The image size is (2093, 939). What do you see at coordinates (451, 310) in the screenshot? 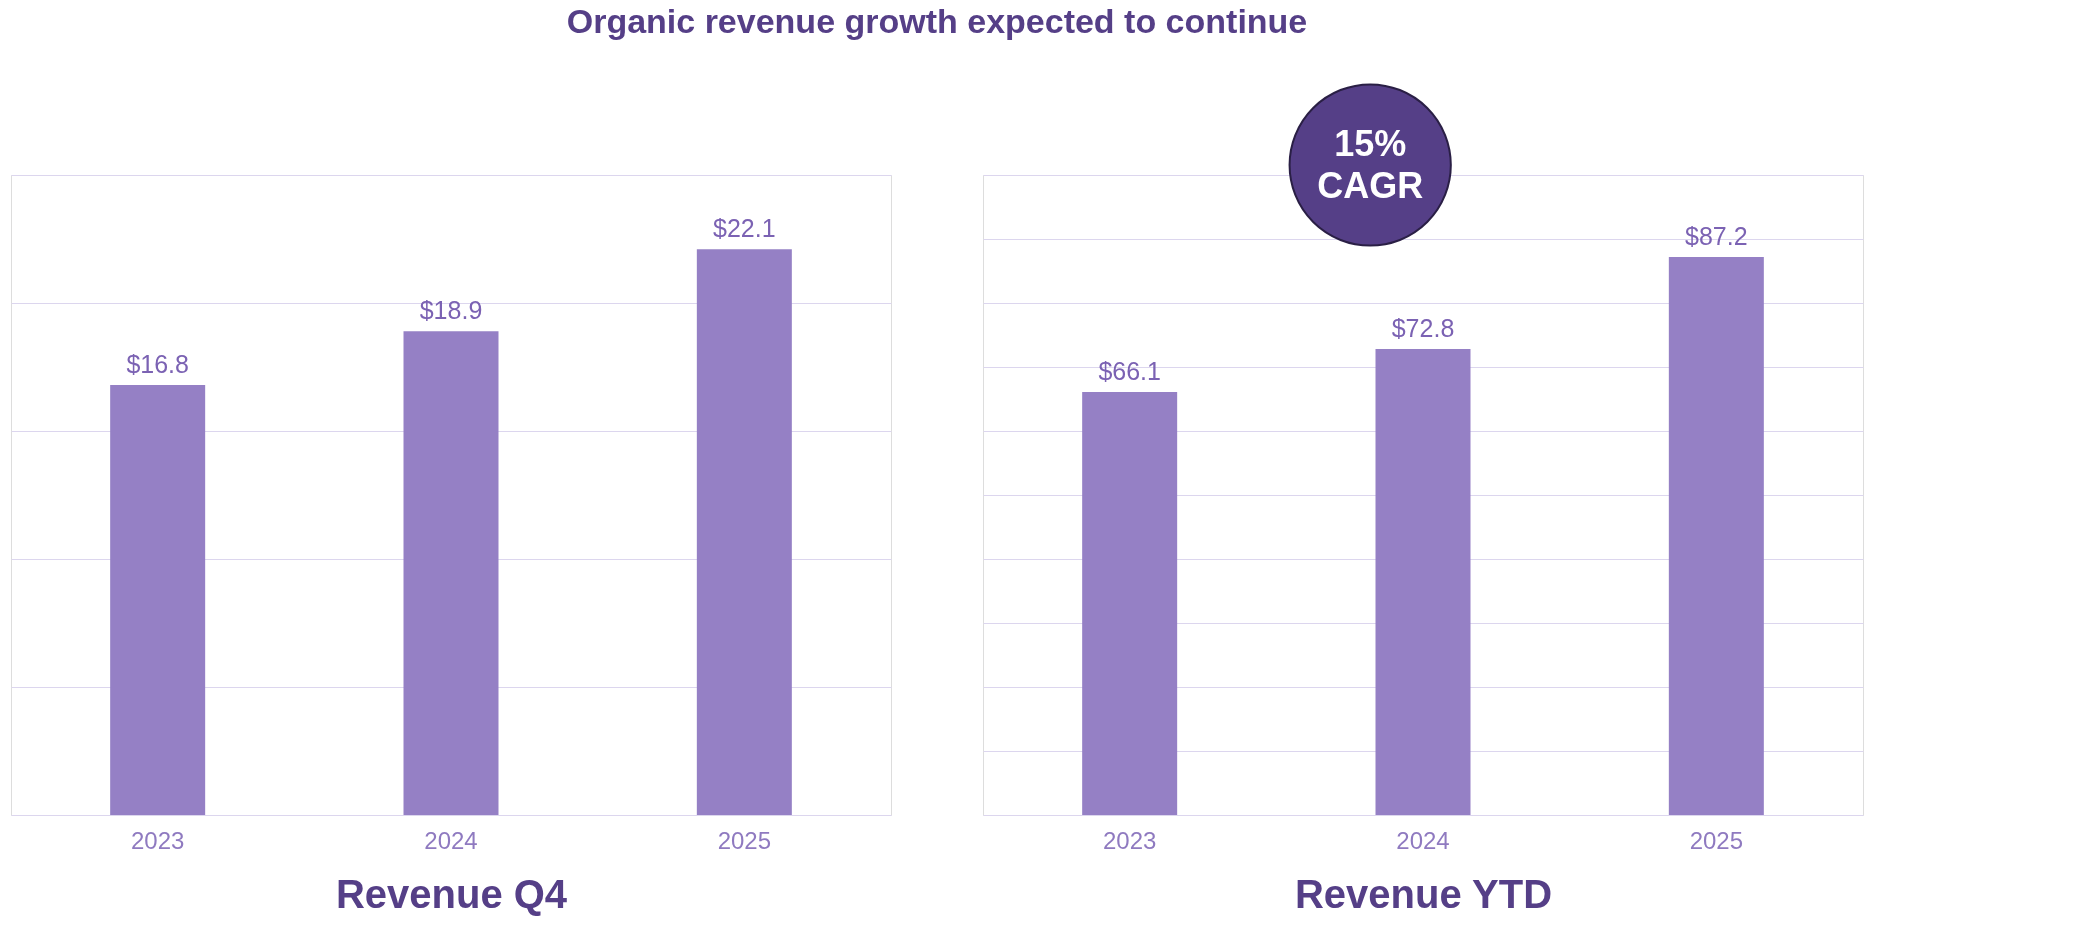
I see `data-label: $18.9` at bounding box center [451, 310].